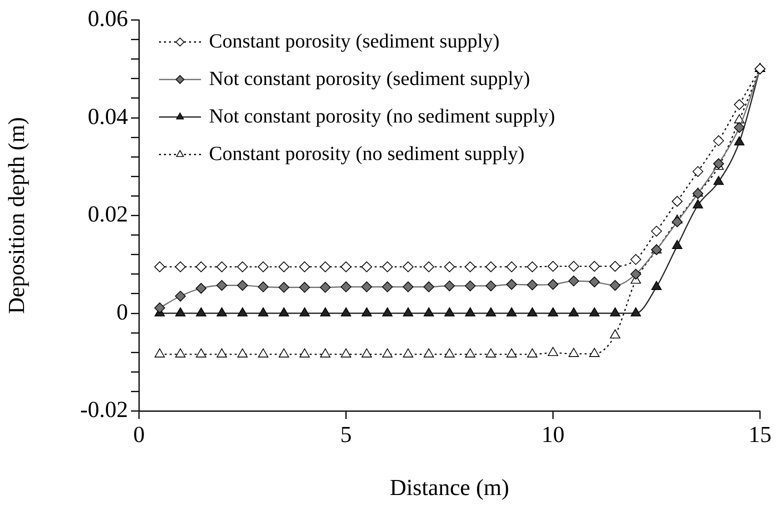 The width and height of the screenshot is (776, 513). I want to click on x-tick-label: 10, so click(553, 434).